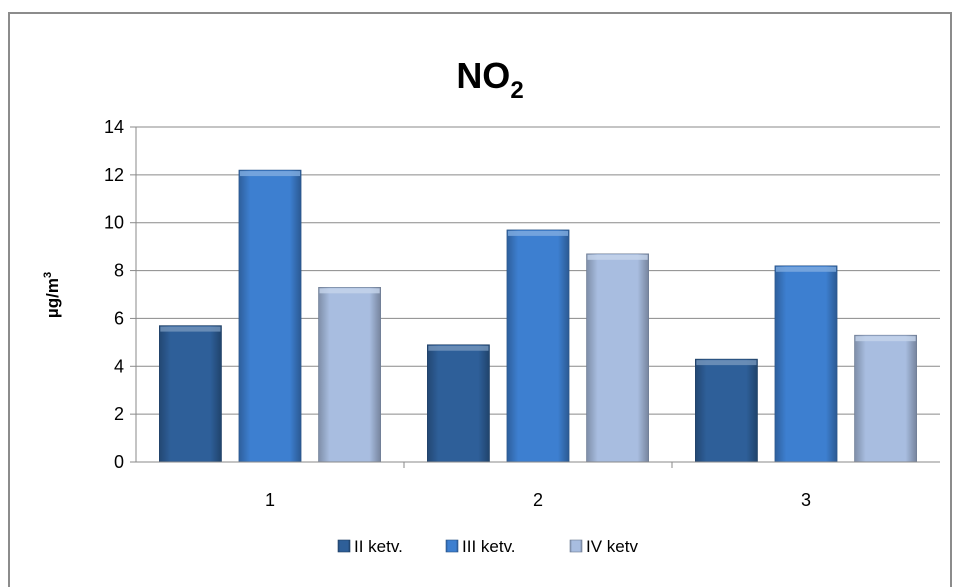 This screenshot has height=587, width=958. Describe the element at coordinates (538, 500) in the screenshot. I see `x-tick-label: 2` at that location.